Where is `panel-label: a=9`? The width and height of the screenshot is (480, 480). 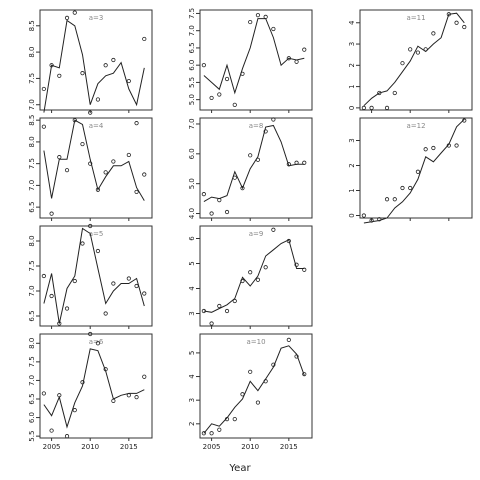 panel-label: a=9 is located at coordinates (256, 234).